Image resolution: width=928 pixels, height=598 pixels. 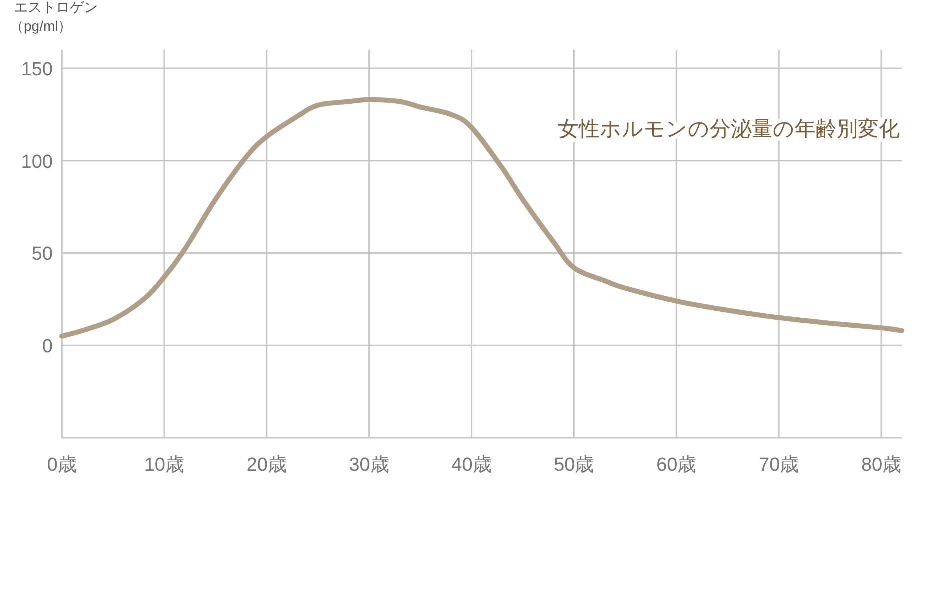 What do you see at coordinates (54, 17) in the screenshot?
I see `y-axis-title: エストロゲン（pg/ml）` at bounding box center [54, 17].